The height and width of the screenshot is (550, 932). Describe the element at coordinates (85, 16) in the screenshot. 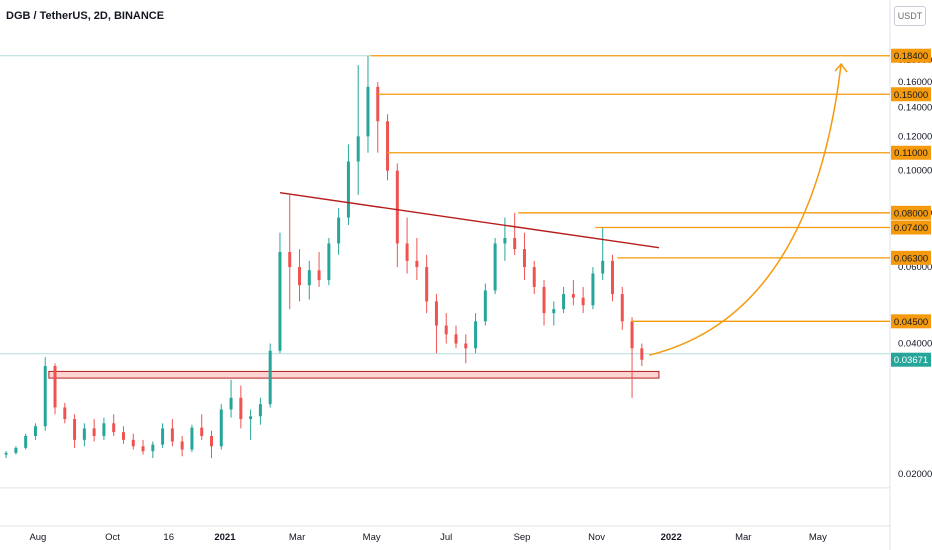

I see `chart-title: DGB / TetherUS, 2D, BINANCE` at that location.